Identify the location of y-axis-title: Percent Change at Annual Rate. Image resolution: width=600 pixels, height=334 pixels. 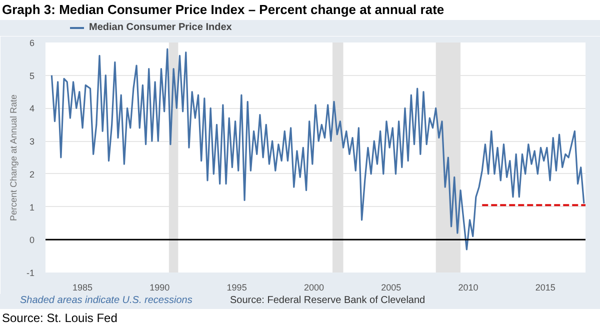
(13, 158).